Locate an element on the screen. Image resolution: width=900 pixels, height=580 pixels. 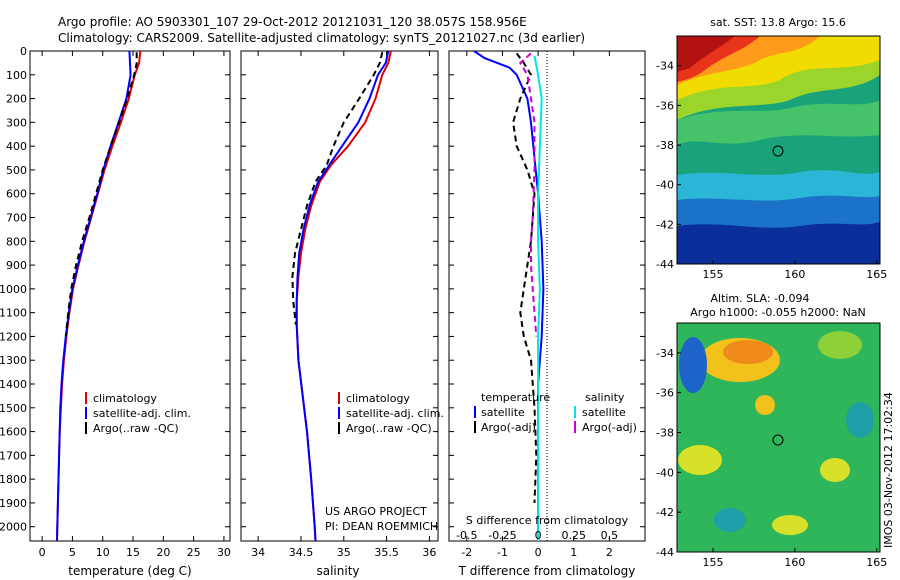
x-tick-label: 34 is located at coordinates (258, 552).